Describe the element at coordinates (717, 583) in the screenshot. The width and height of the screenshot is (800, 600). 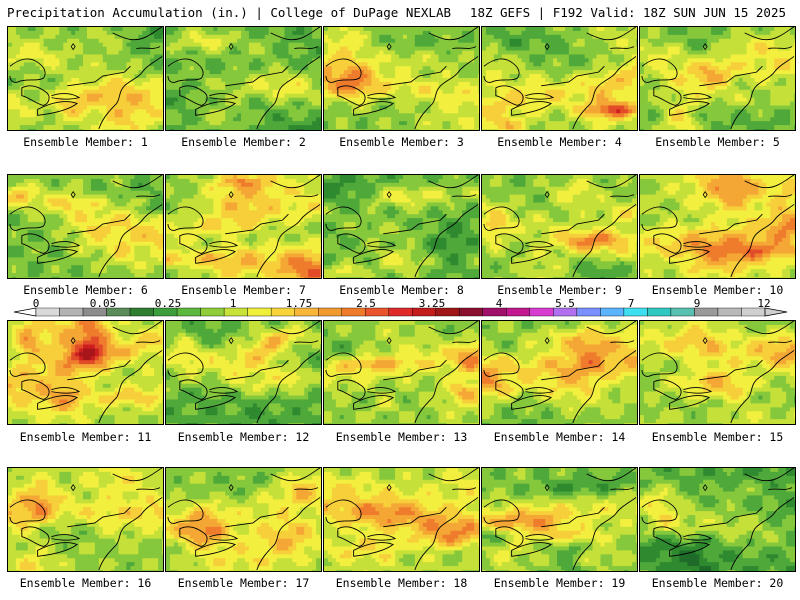
I see `ensemble-member-label: Ensemble Member: 20` at that location.